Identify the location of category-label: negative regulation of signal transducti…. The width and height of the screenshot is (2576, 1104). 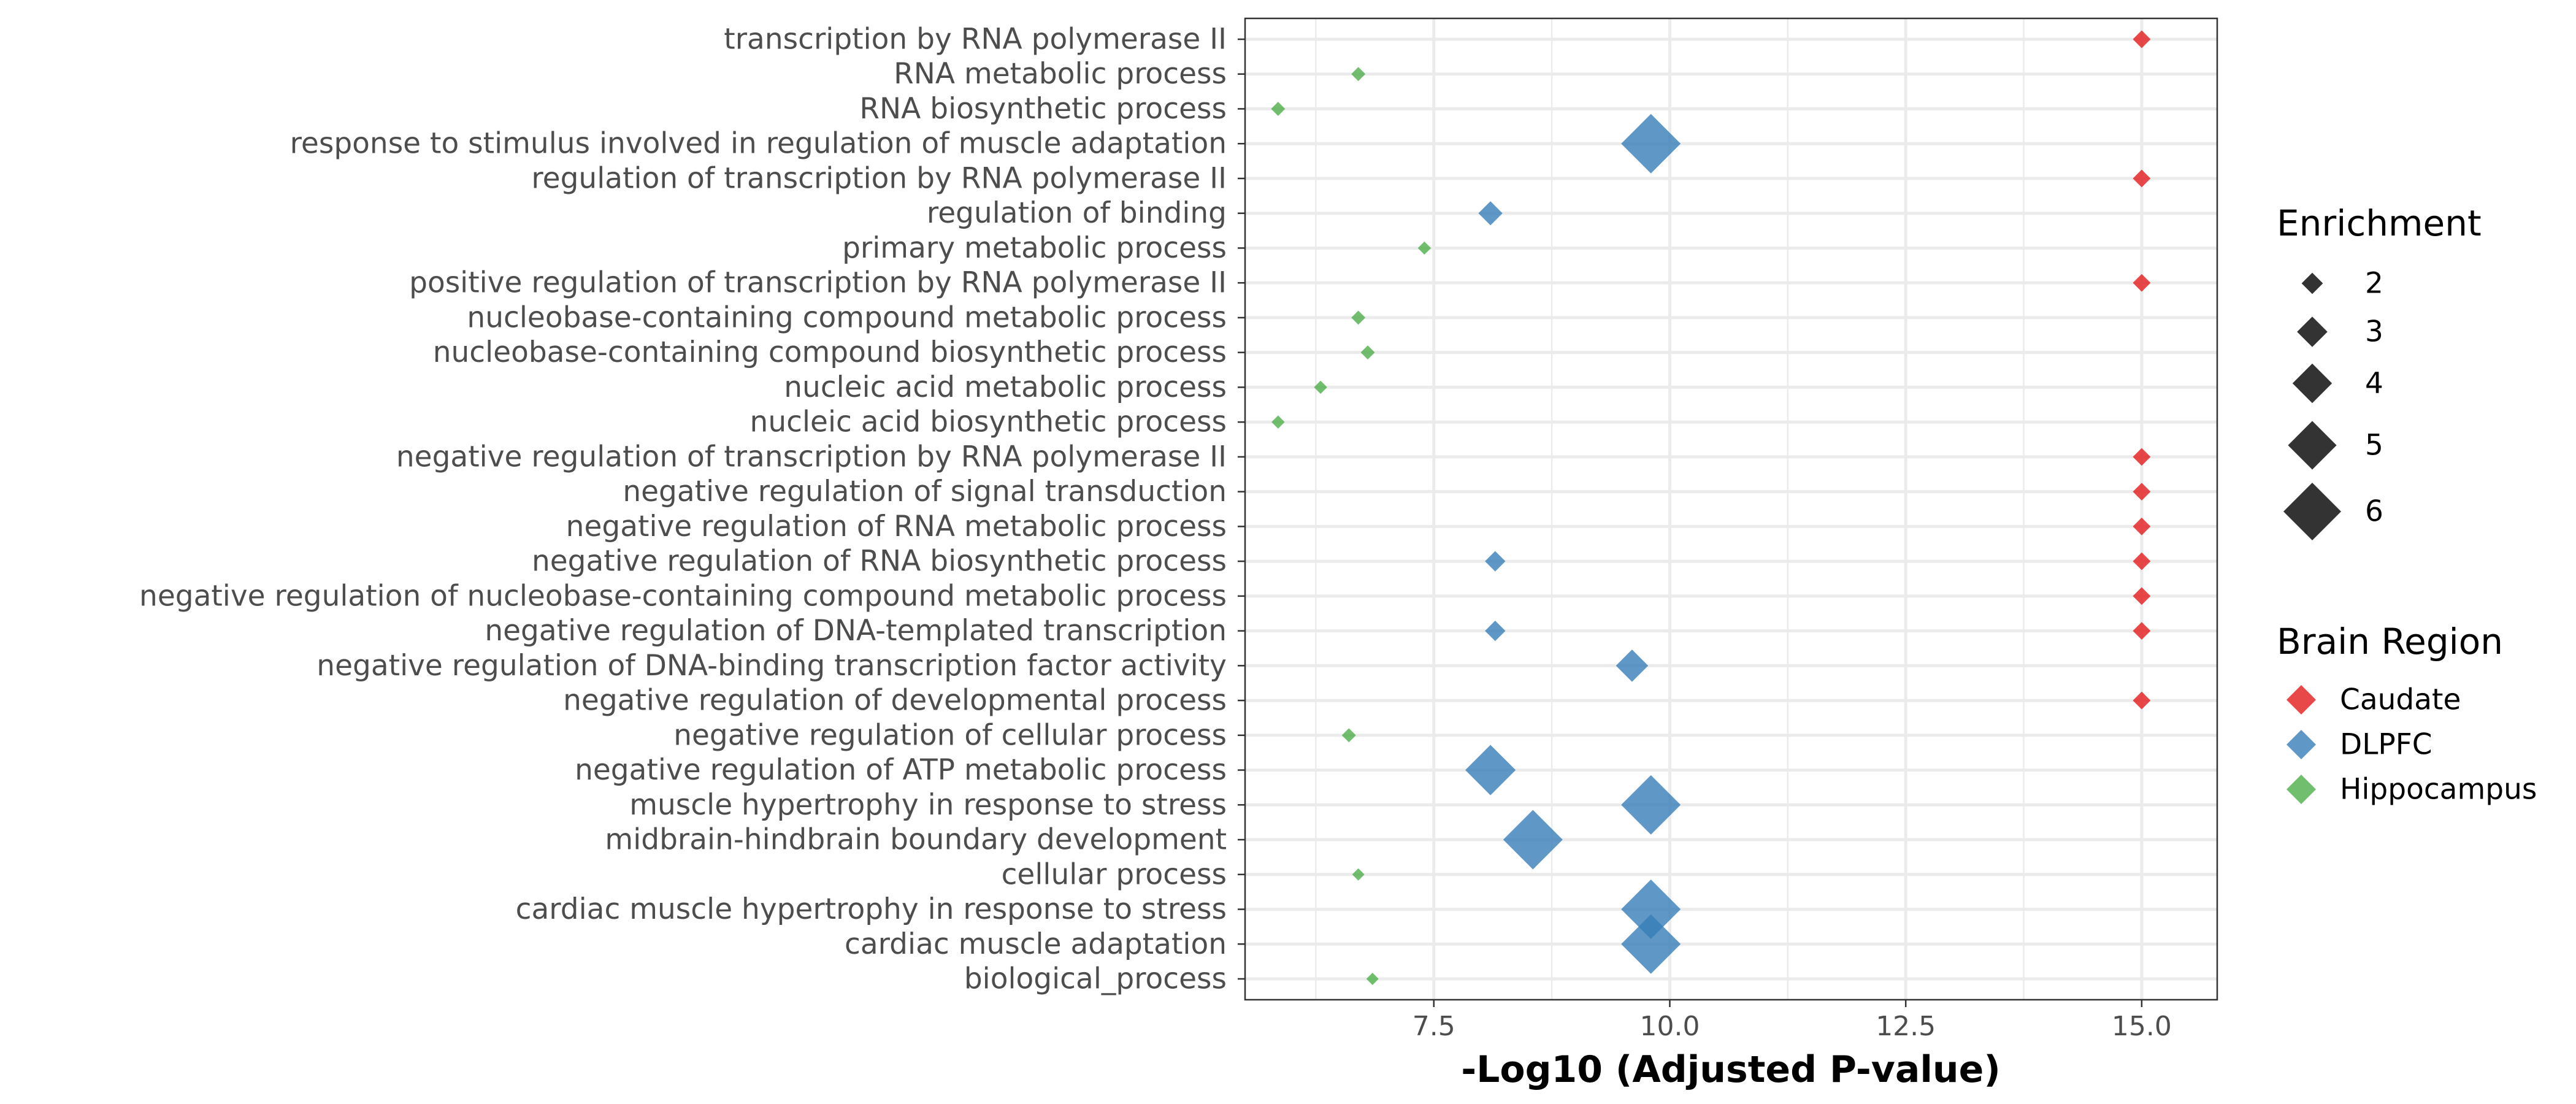
(925, 491).